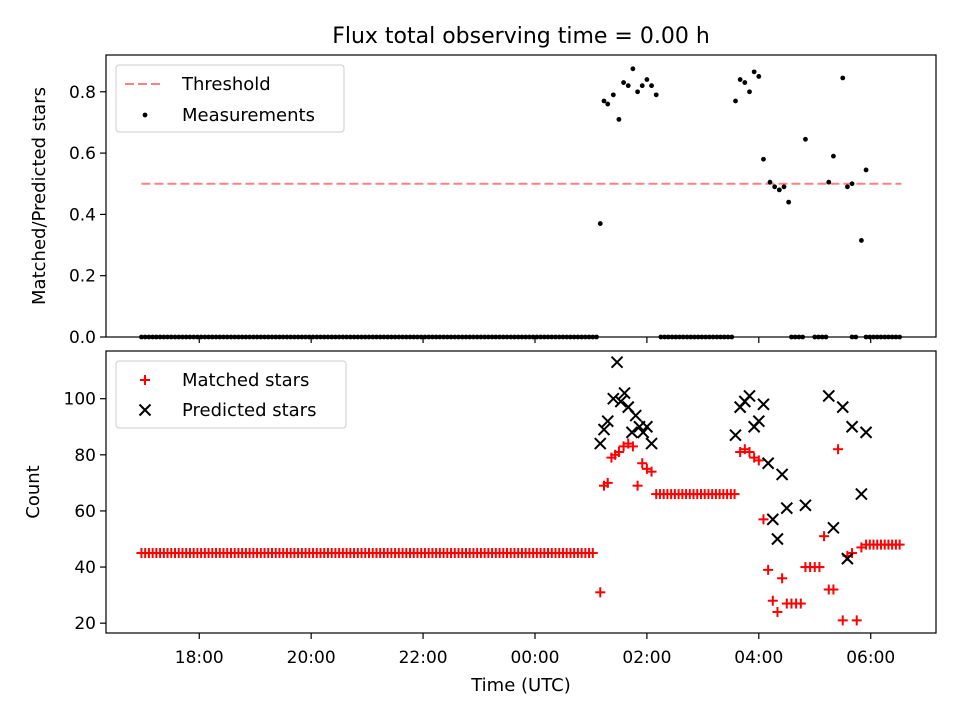 Image resolution: width=960 pixels, height=720 pixels. What do you see at coordinates (85, 624) in the screenshot?
I see `count-y-tick-label: 20` at bounding box center [85, 624].